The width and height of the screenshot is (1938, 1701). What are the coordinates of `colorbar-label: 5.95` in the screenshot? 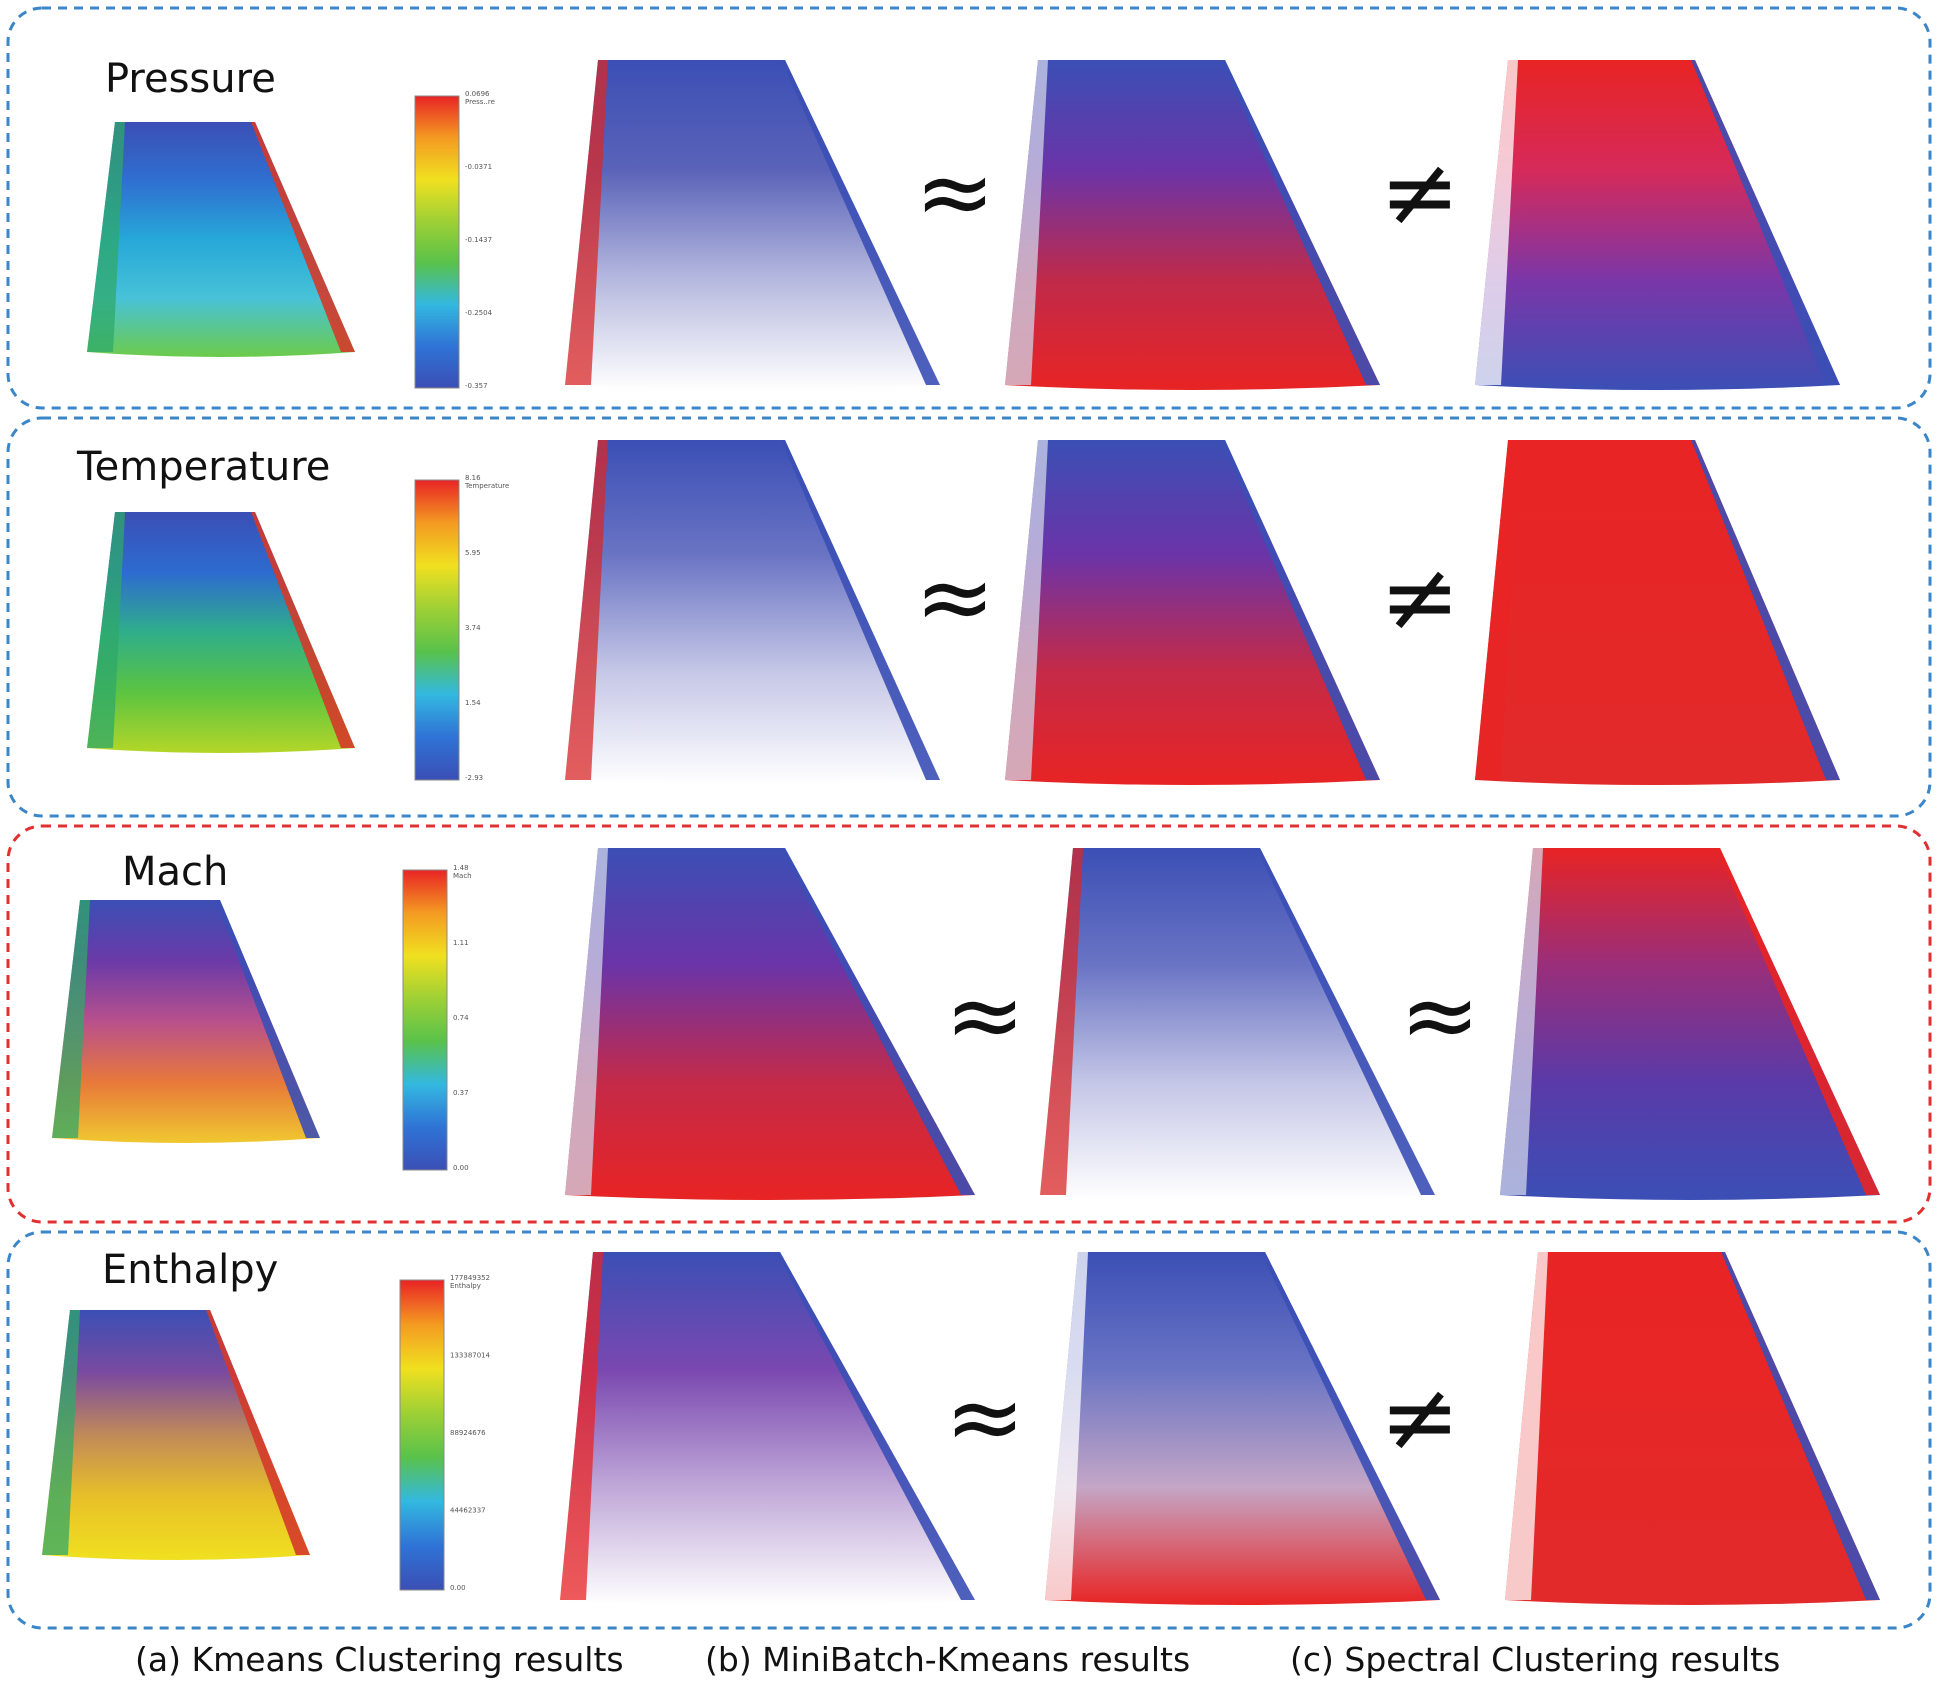 It's located at (473, 553).